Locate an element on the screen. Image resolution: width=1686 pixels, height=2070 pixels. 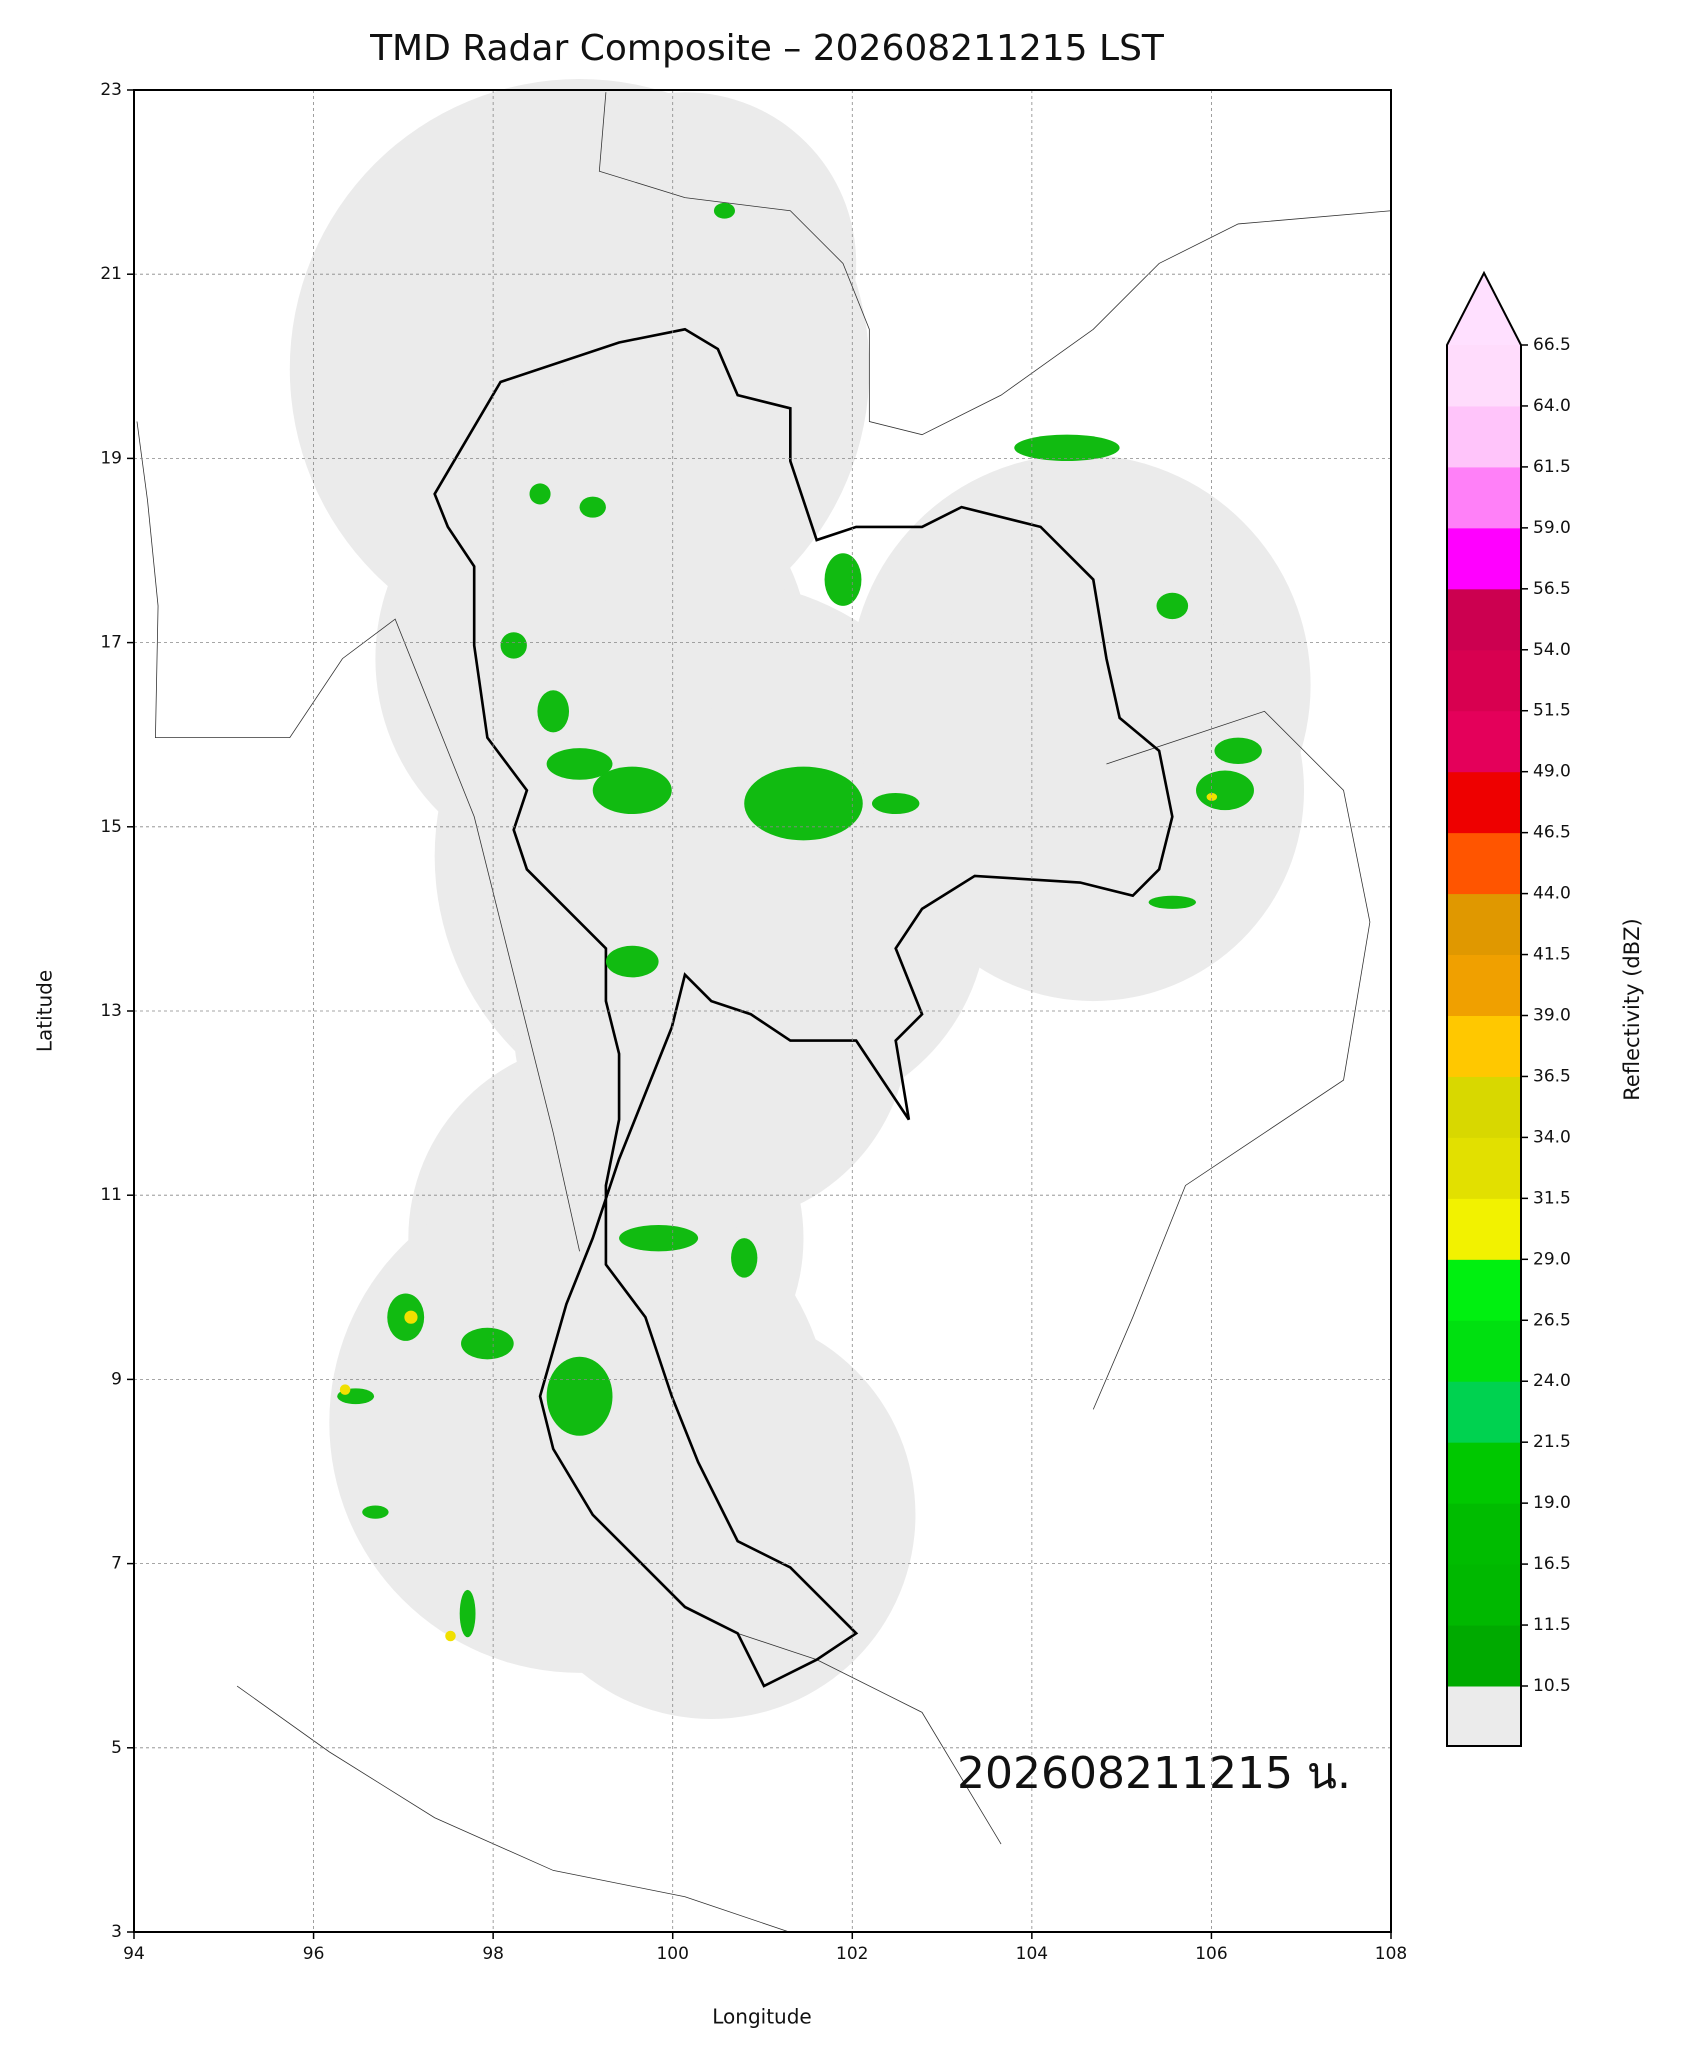
y-tick-label: 13 is located at coordinates (111, 1011).